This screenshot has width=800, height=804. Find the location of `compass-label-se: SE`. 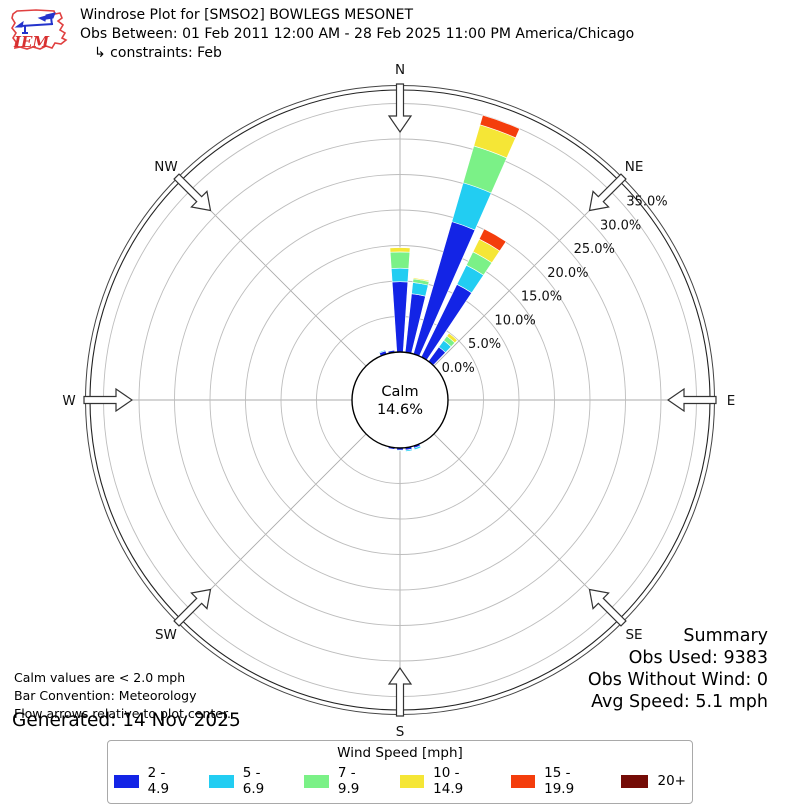

compass-label-se: SE is located at coordinates (633, 635).